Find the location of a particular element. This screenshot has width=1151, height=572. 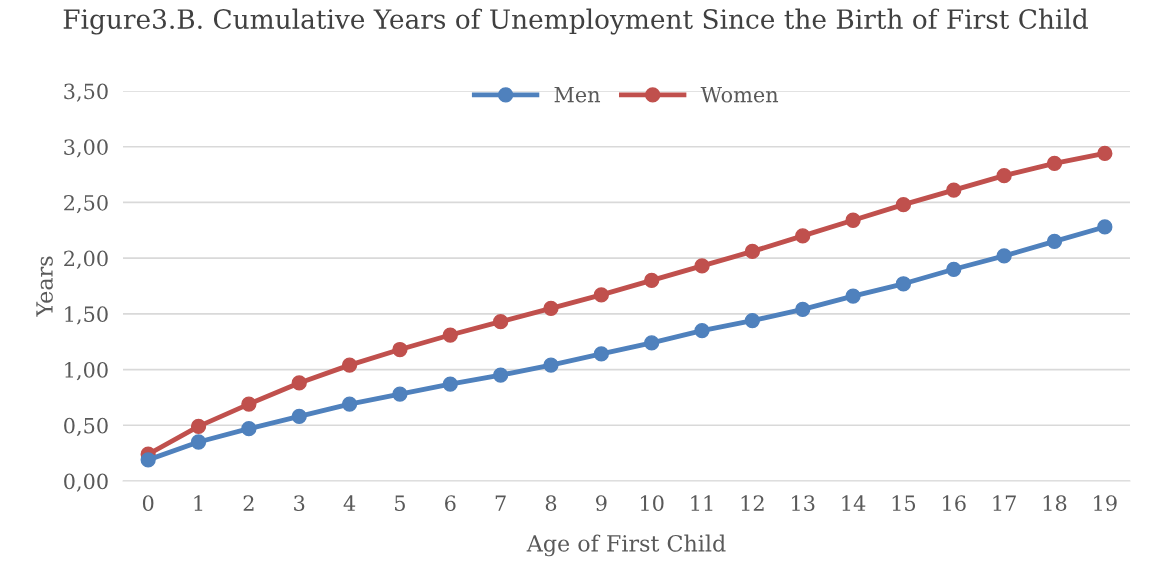

x-tick-label: 15 is located at coordinates (904, 503).